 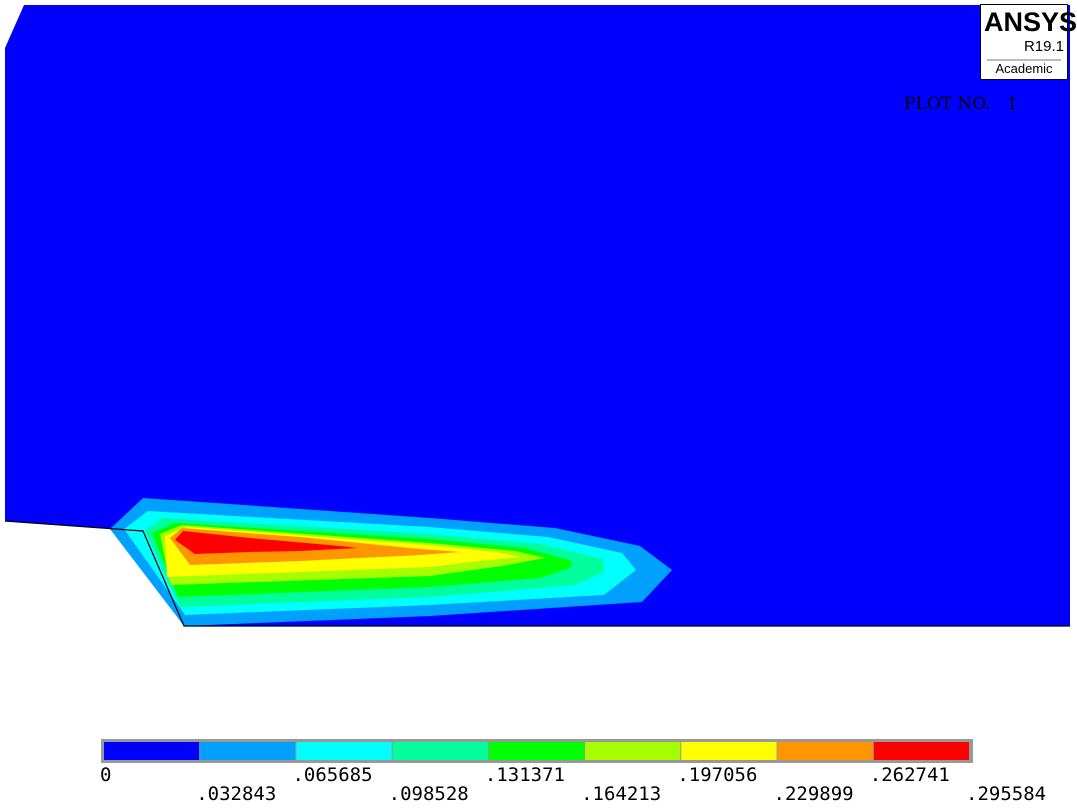 I want to click on legend-tick-label: .065685, so click(x=332, y=775).